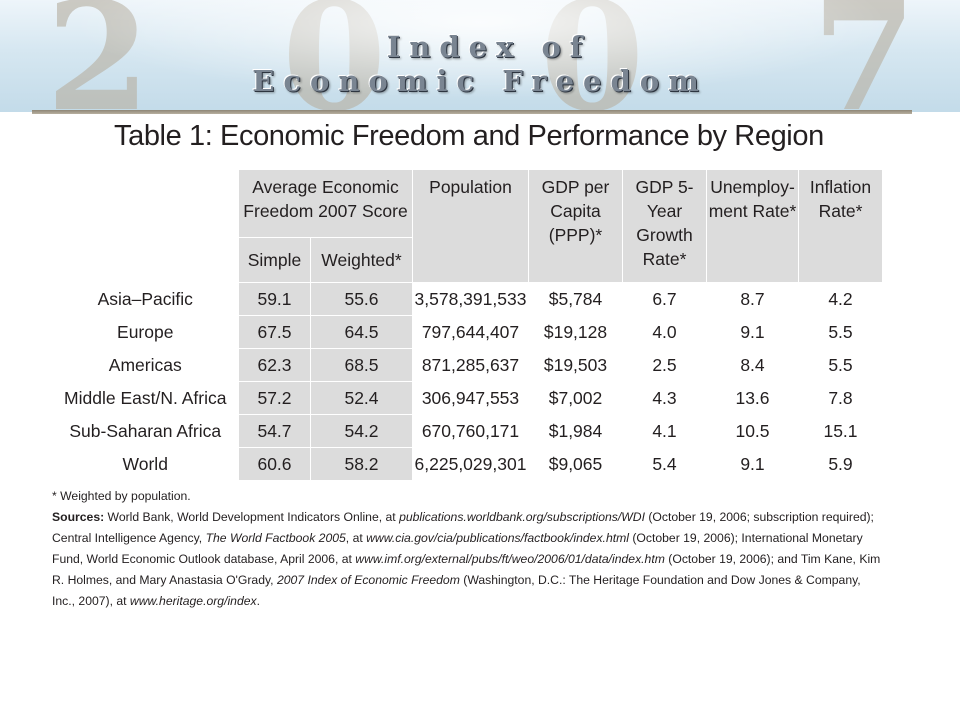 The width and height of the screenshot is (960, 720). I want to click on footnote: * Weighted by population., so click(121, 496).